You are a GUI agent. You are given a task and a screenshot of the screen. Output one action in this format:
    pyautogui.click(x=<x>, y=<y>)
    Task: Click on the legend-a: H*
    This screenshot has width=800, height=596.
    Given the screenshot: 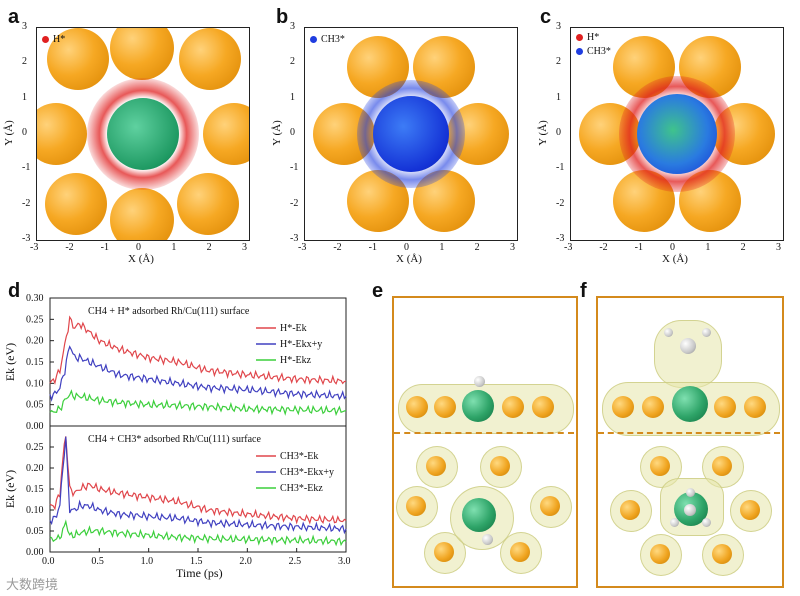 What is the action you would take?
    pyautogui.click(x=53, y=40)
    